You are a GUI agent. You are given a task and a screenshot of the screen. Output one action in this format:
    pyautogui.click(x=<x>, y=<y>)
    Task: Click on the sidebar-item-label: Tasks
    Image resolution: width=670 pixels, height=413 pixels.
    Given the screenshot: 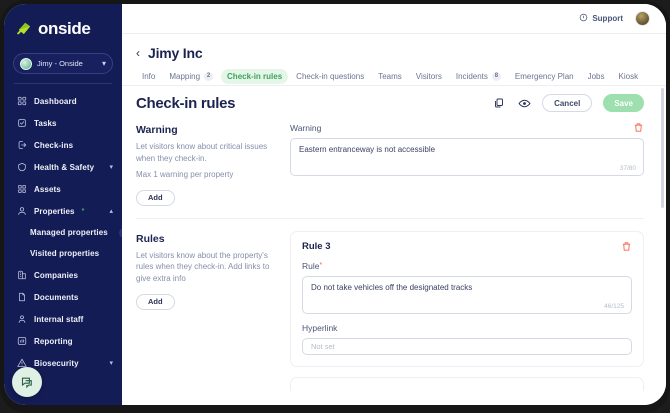 What is the action you would take?
    pyautogui.click(x=45, y=123)
    